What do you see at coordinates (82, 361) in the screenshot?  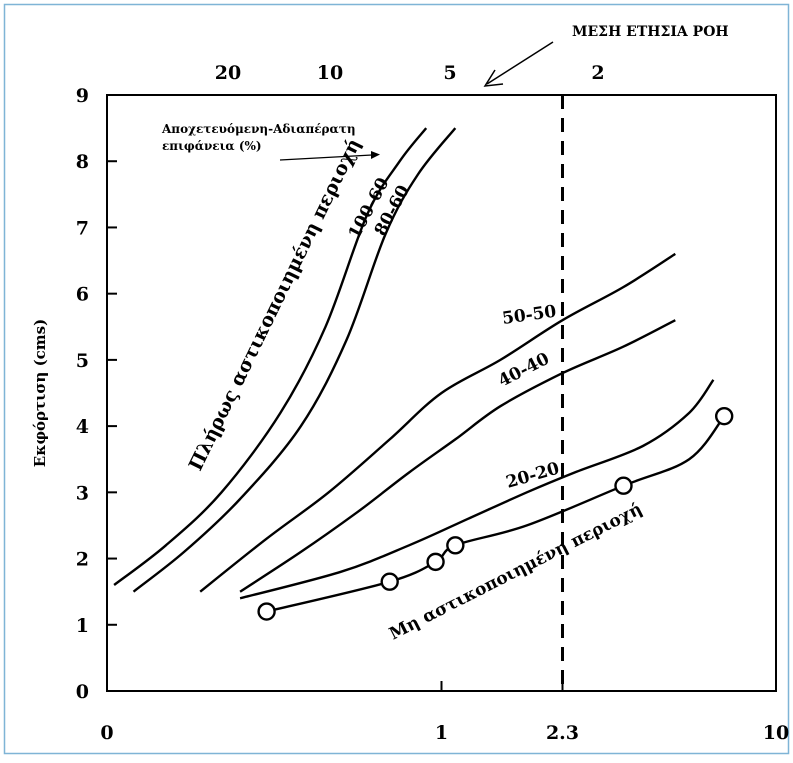 I see `y-tick-label: 5` at bounding box center [82, 361].